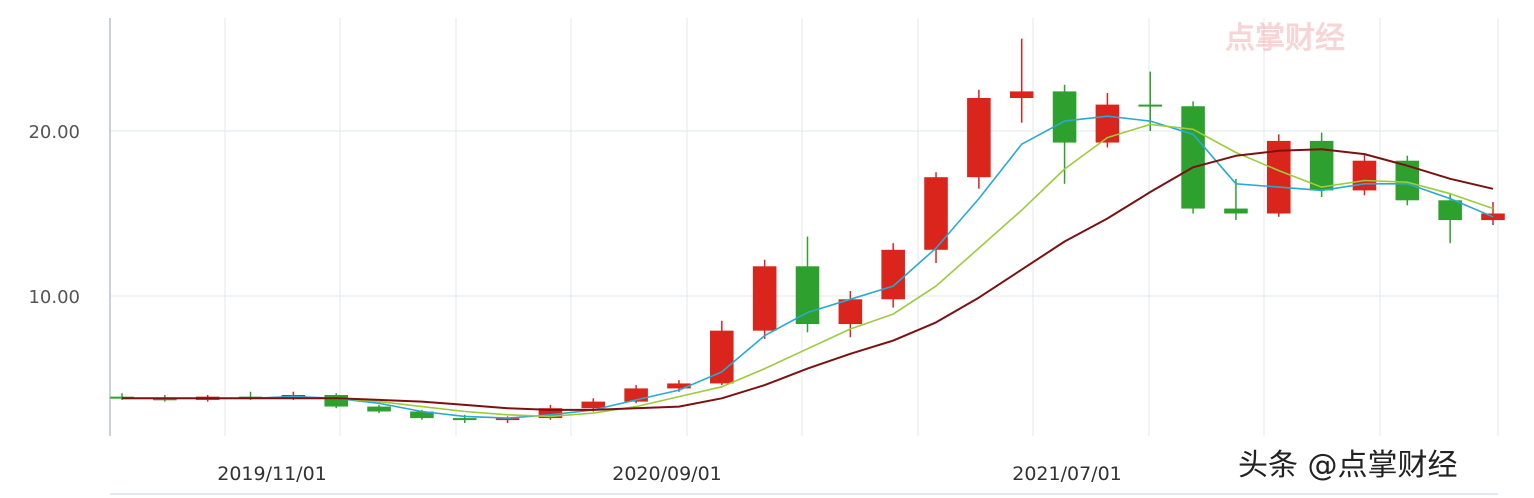  Describe the element at coordinates (667, 474) in the screenshot. I see `x-tick-label: 2020/09/01` at that location.